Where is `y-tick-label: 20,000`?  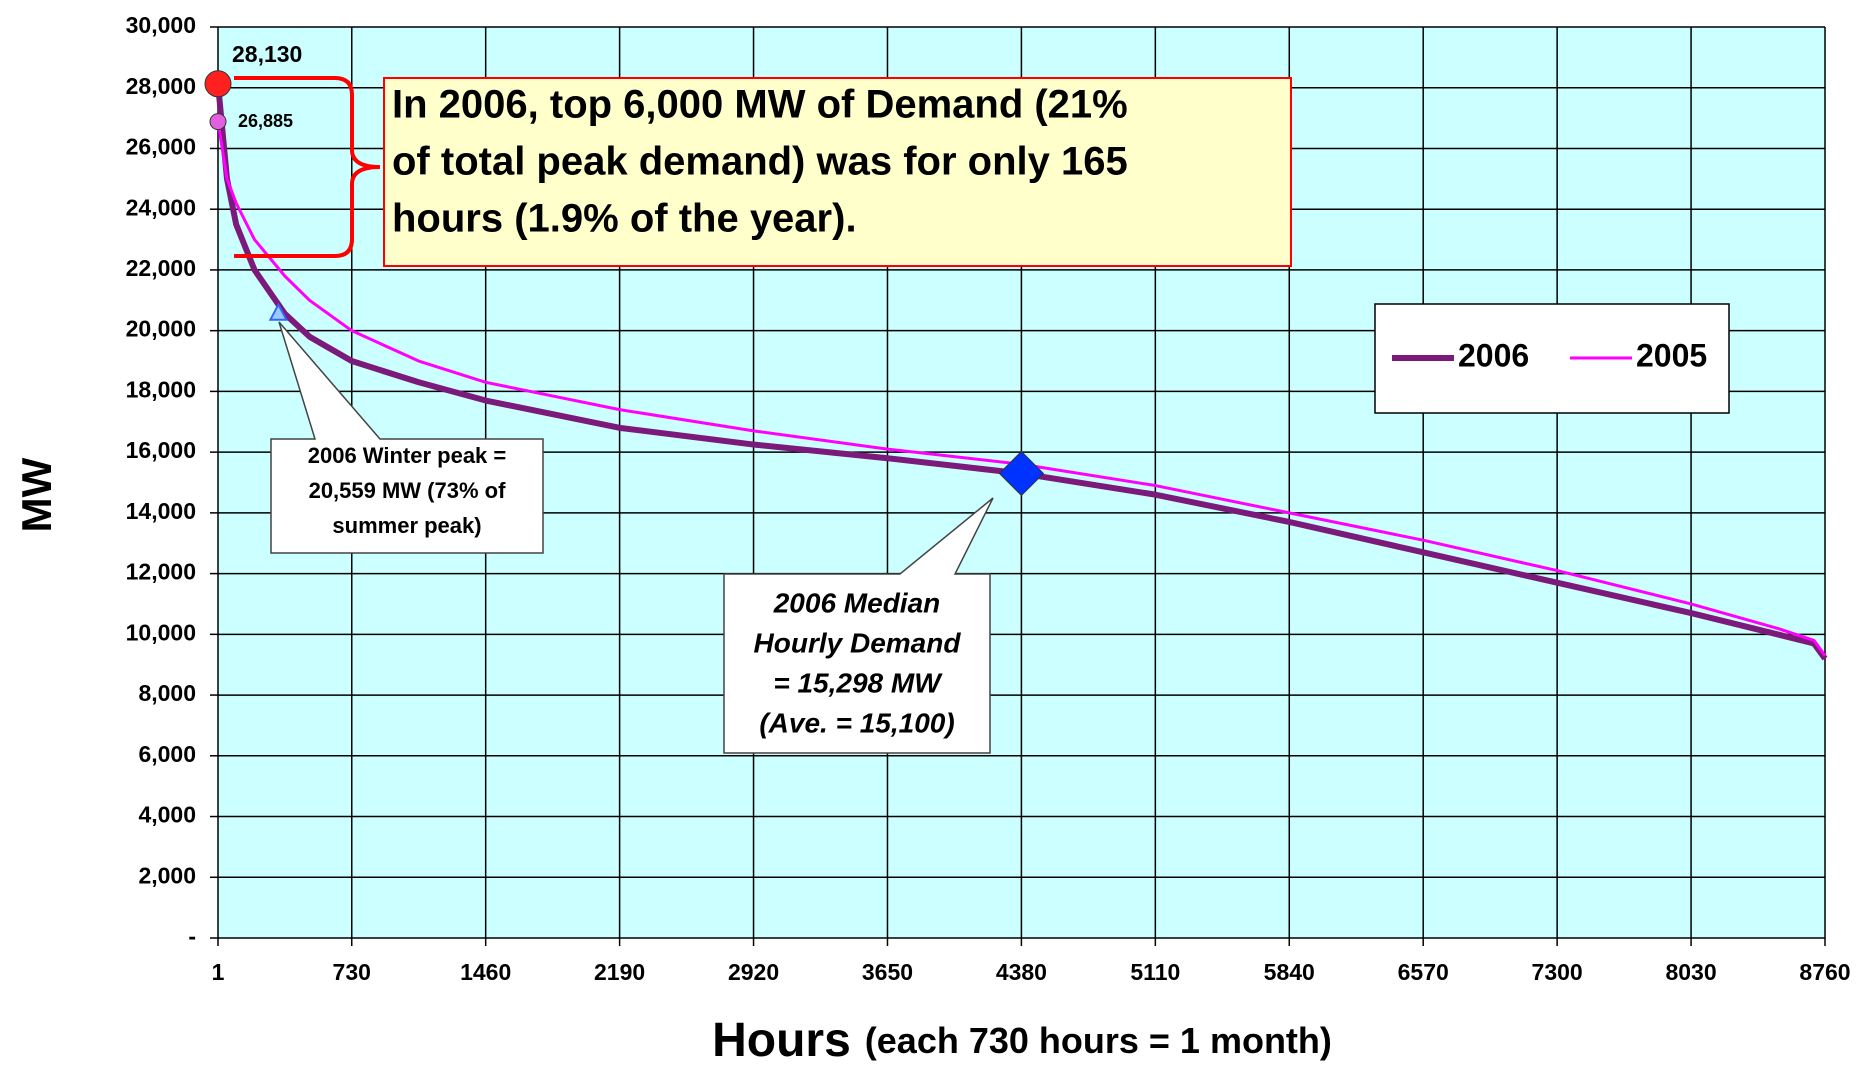 y-tick-label: 20,000 is located at coordinates (161, 329).